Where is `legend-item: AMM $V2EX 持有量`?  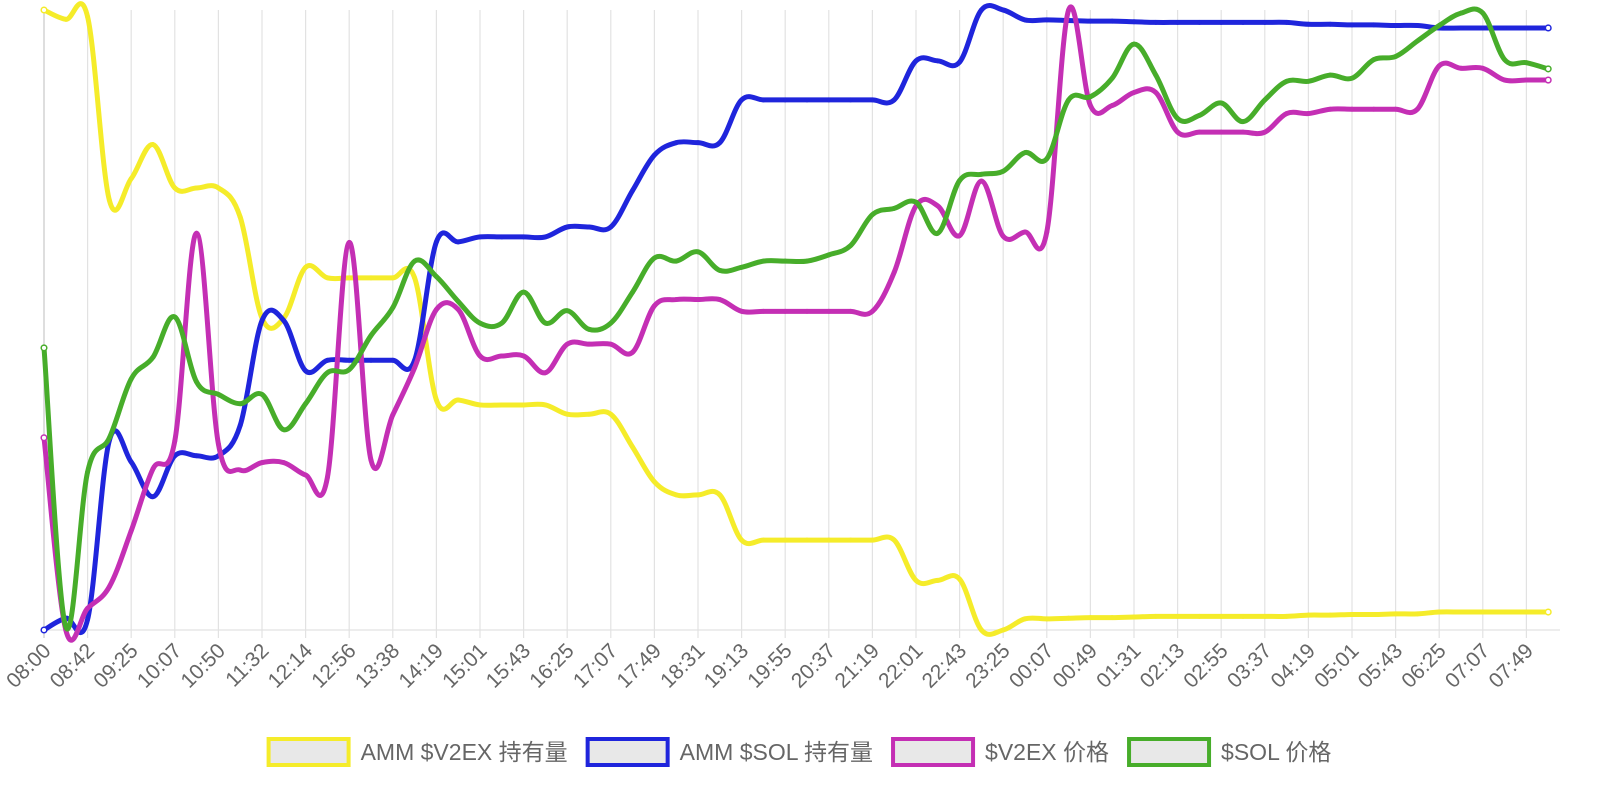 legend-item: AMM $V2EX 持有量 is located at coordinates (417, 752).